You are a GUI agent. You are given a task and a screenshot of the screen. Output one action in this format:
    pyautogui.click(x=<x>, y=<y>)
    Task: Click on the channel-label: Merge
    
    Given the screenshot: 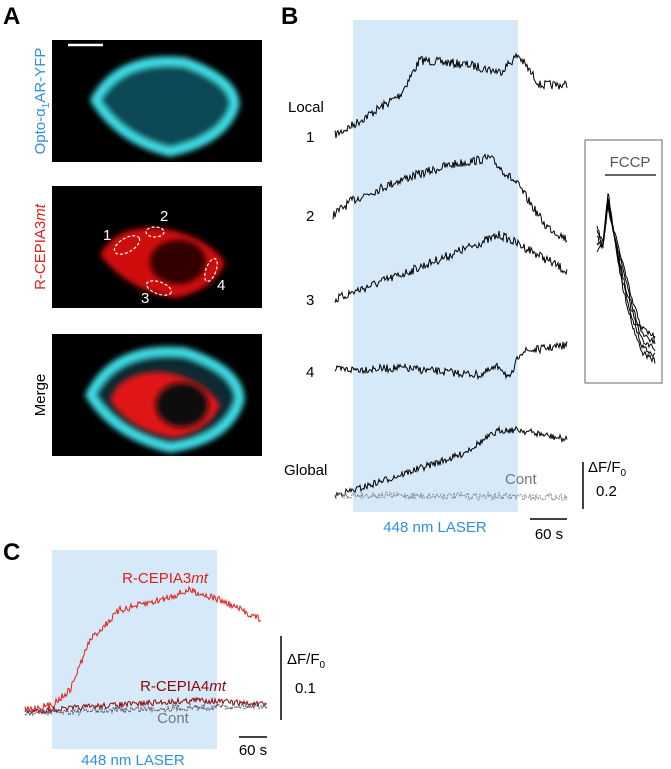 What is the action you would take?
    pyautogui.click(x=40, y=395)
    